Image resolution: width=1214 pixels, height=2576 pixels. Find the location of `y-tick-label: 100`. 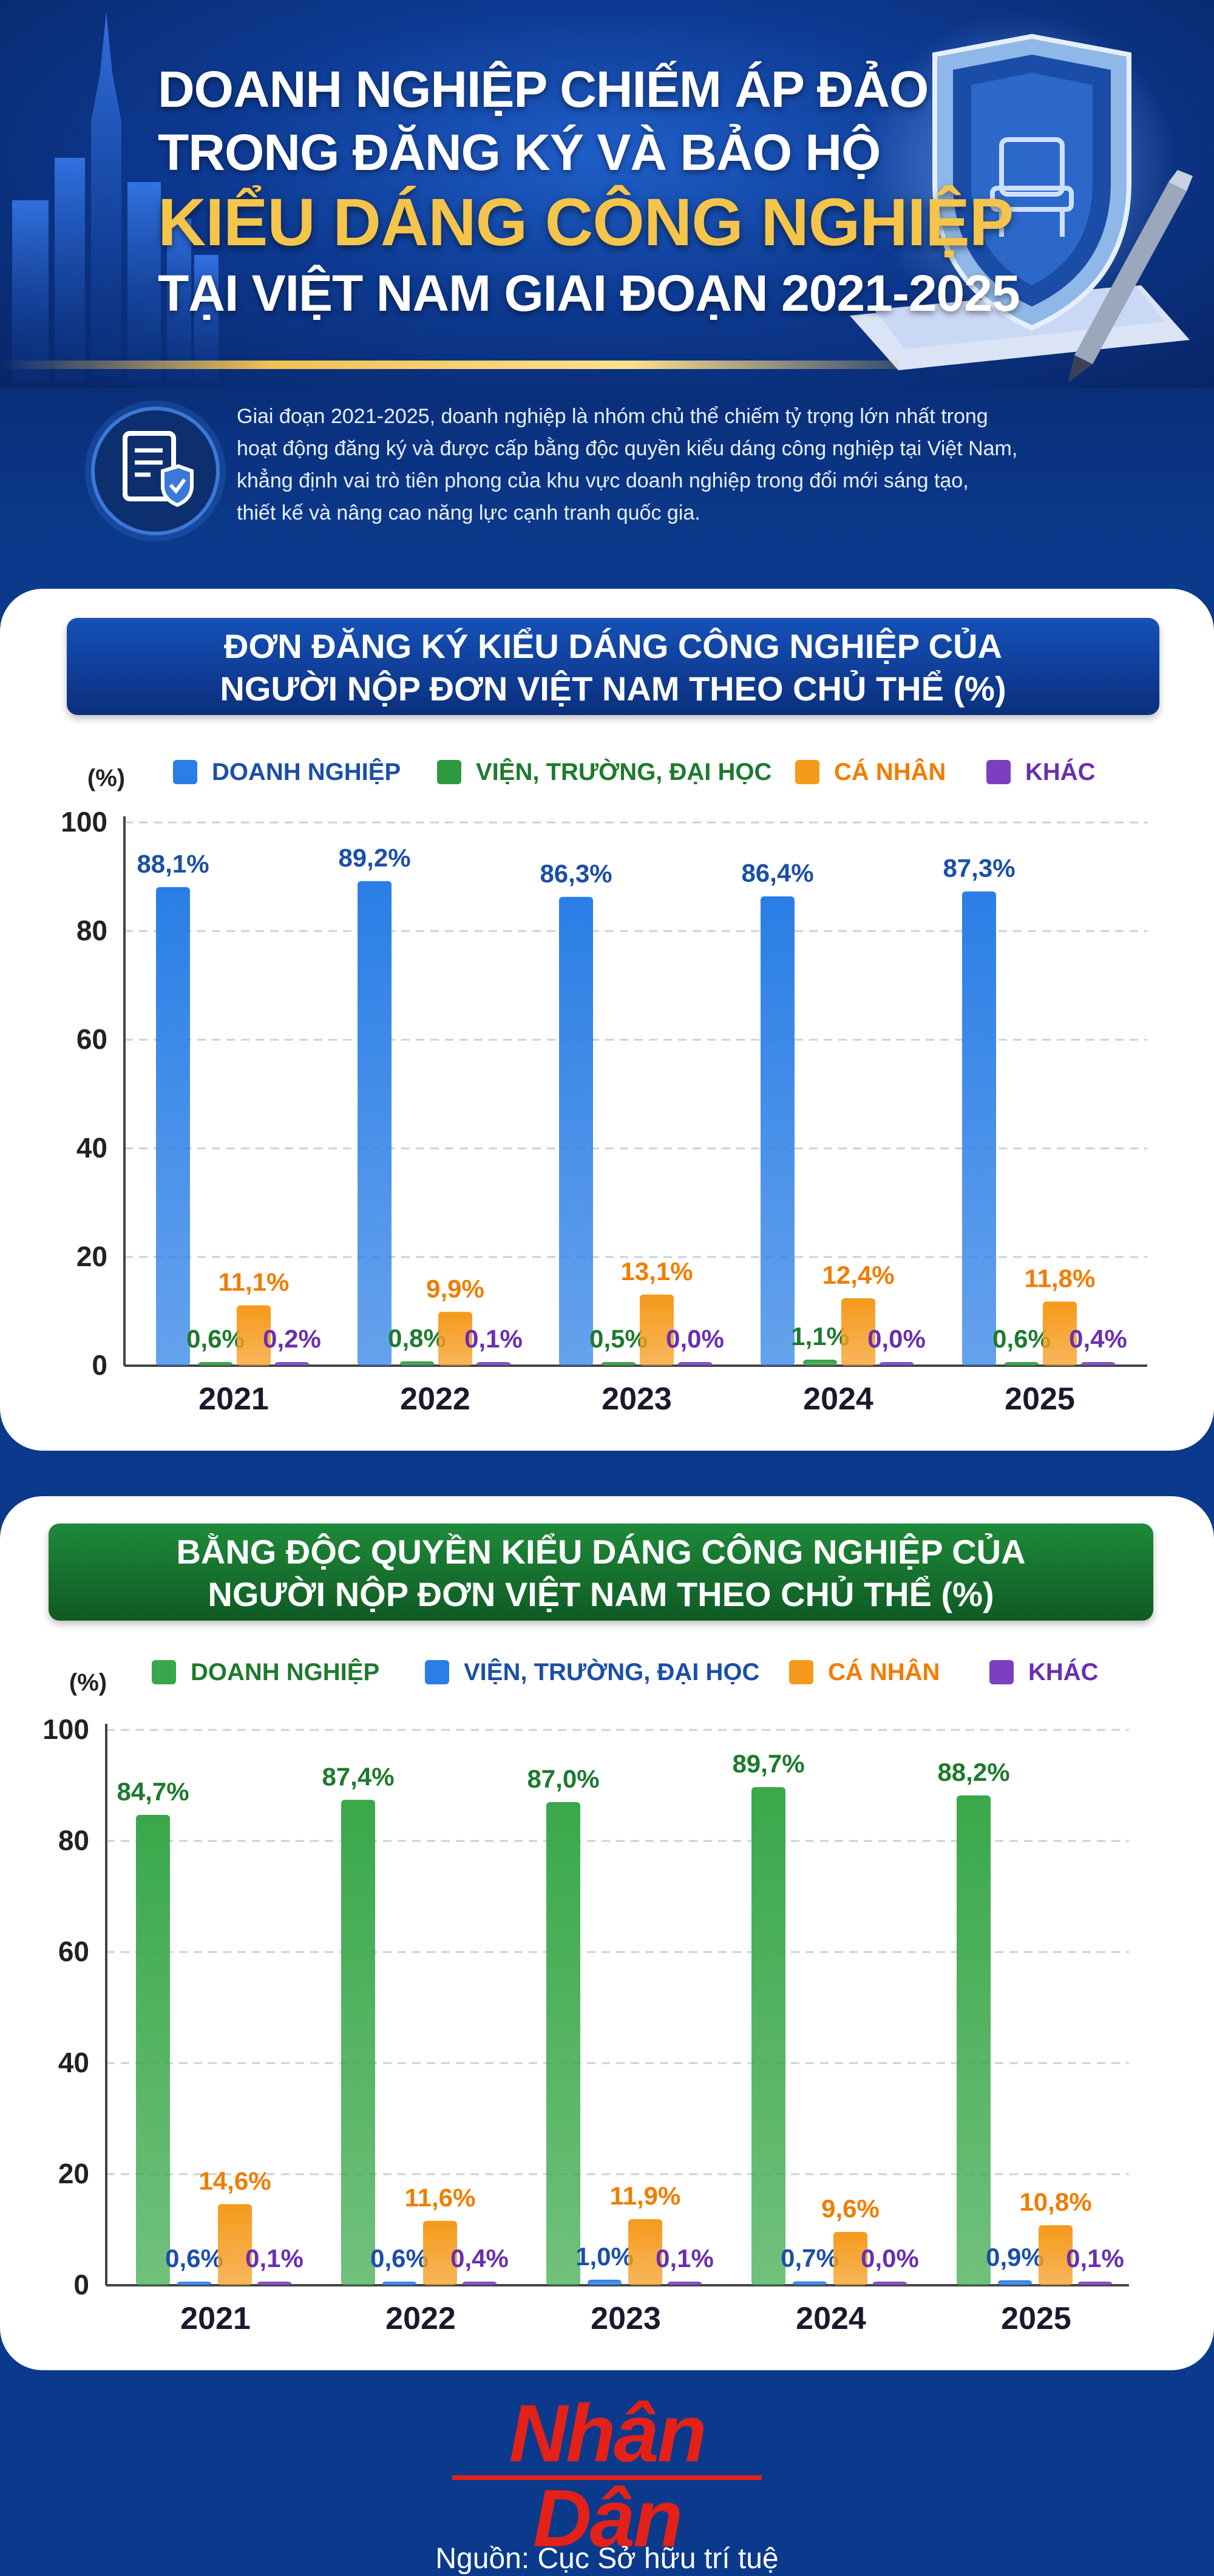

y-tick-label: 100 is located at coordinates (84, 822).